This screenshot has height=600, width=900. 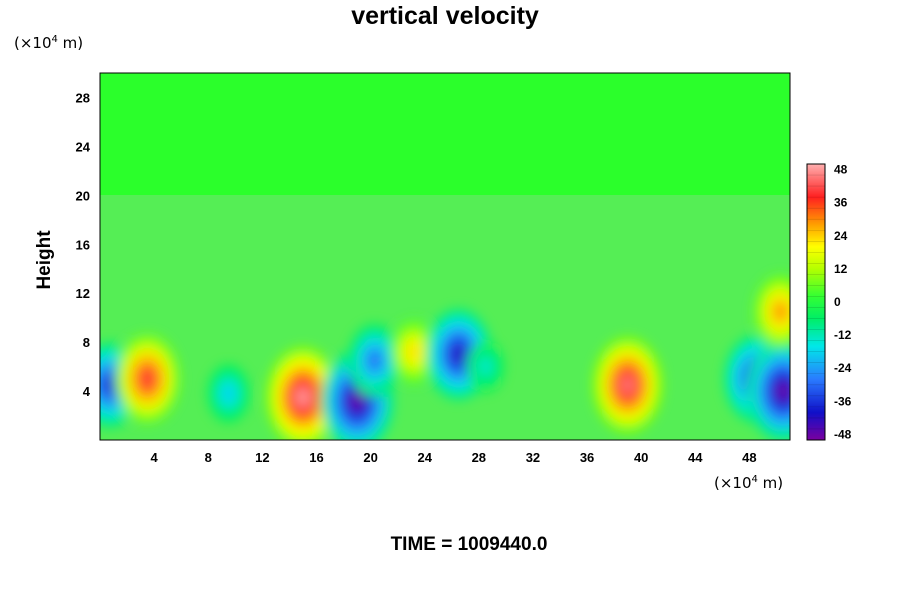 I want to click on colorbar-tick-label: 36, so click(x=841, y=203).